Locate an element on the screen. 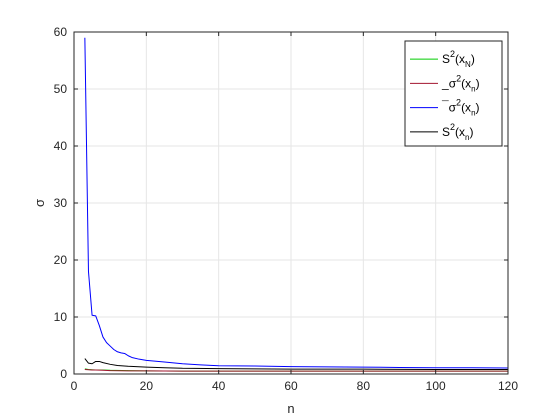  y-tick-label: 20 is located at coordinates (61, 260).